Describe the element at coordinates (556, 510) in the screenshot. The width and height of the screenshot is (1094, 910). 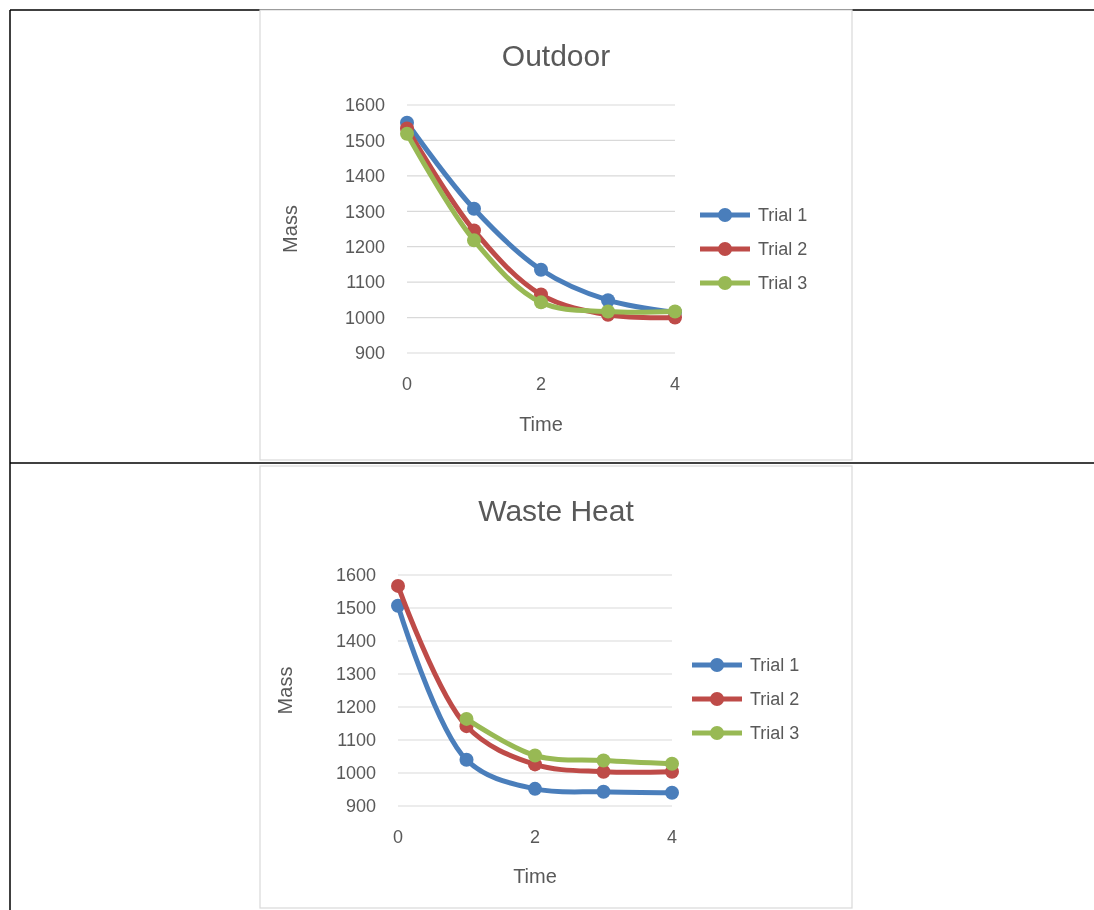
I see `chart-title: Waste Heat` at that location.